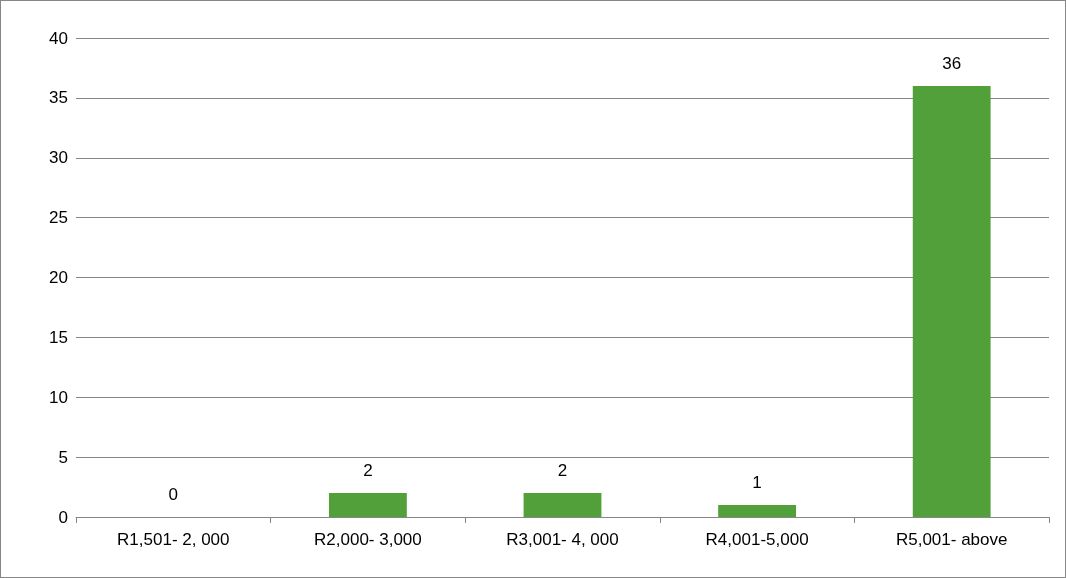 This screenshot has width=1066, height=578. Describe the element at coordinates (58, 38) in the screenshot. I see `y-tick-label: 40` at that location.